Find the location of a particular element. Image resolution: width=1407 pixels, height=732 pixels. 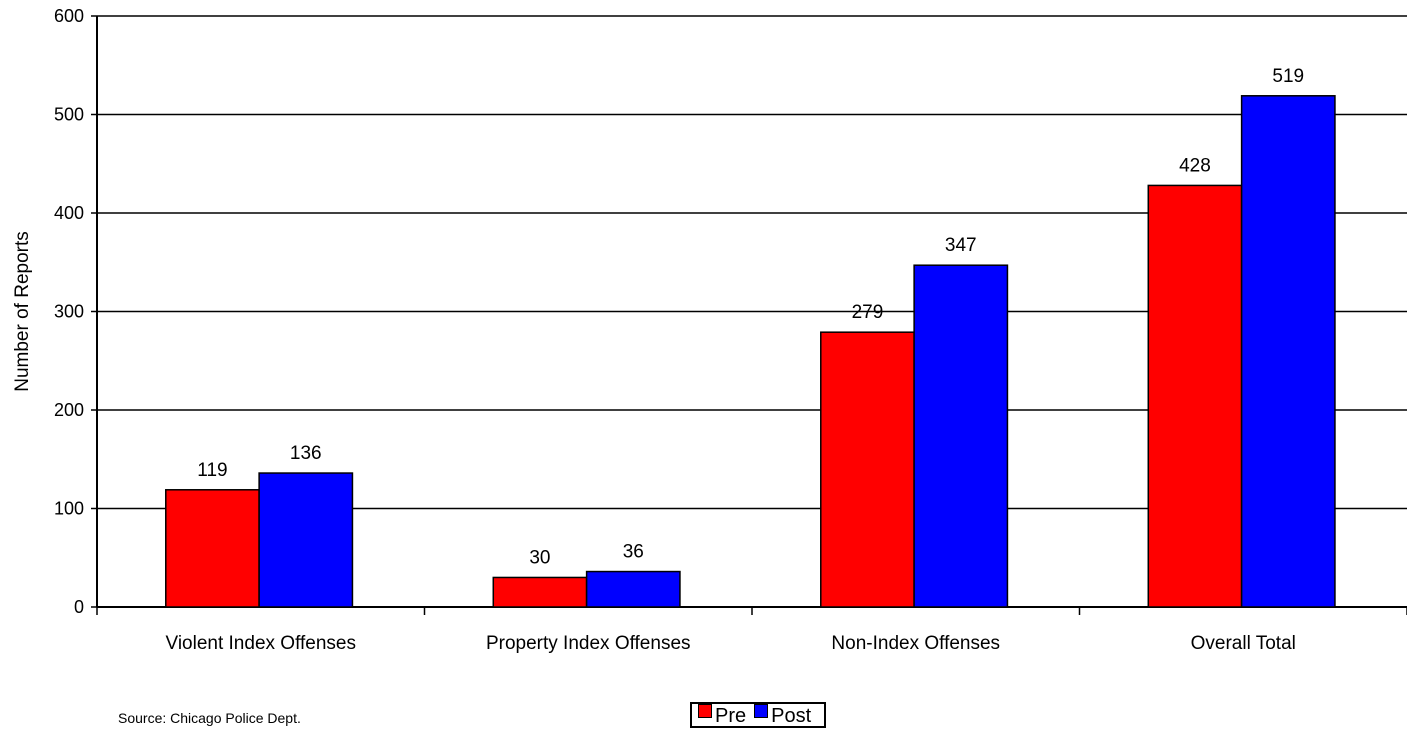

y-tick-label-600: 600 is located at coordinates (69, 16).